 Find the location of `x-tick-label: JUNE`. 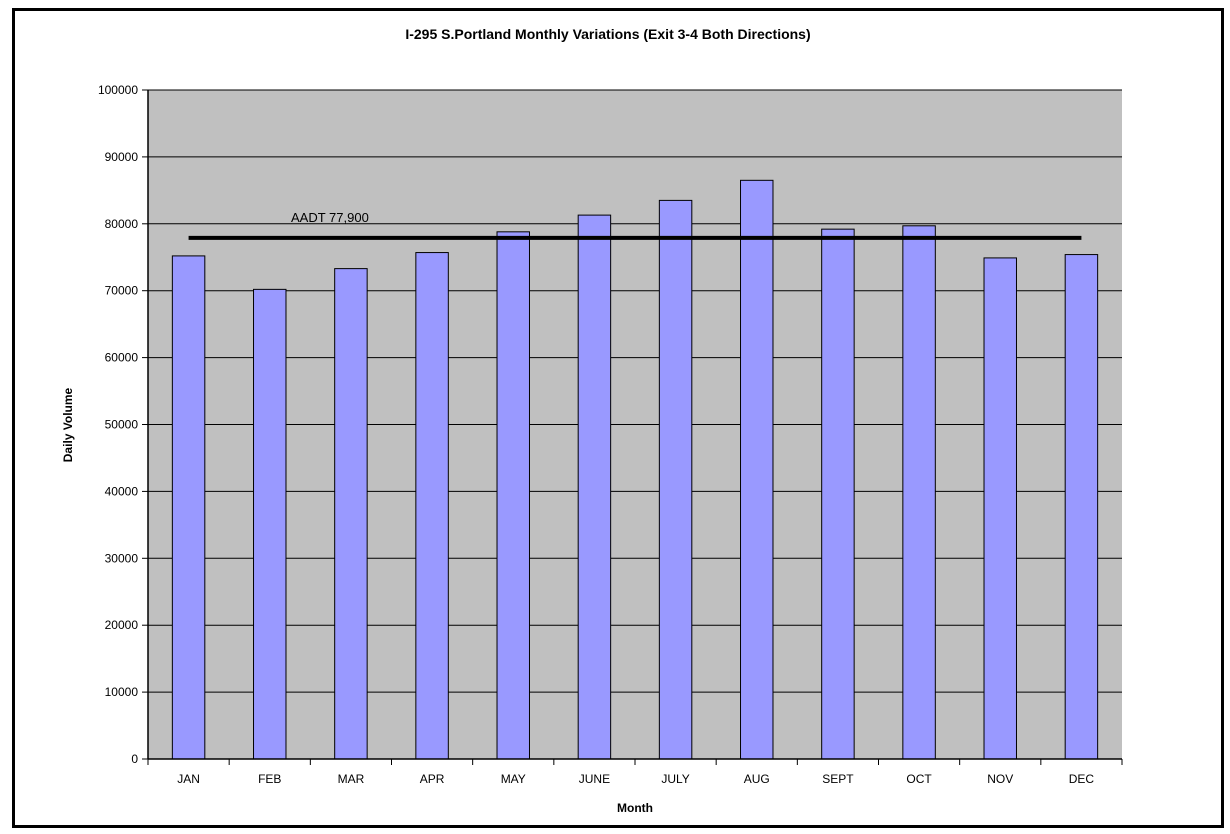

x-tick-label: JUNE is located at coordinates (594, 779).